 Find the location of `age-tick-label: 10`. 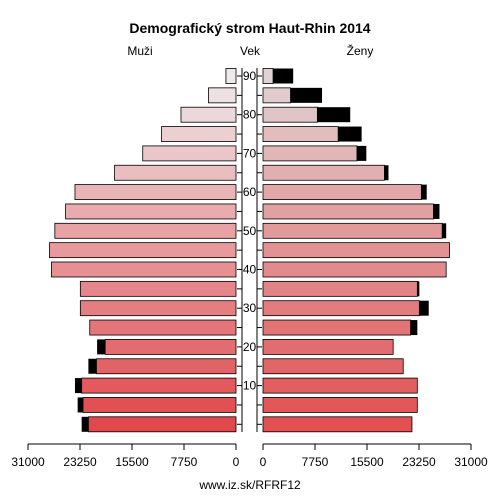

age-tick-label: 10 is located at coordinates (250, 386).